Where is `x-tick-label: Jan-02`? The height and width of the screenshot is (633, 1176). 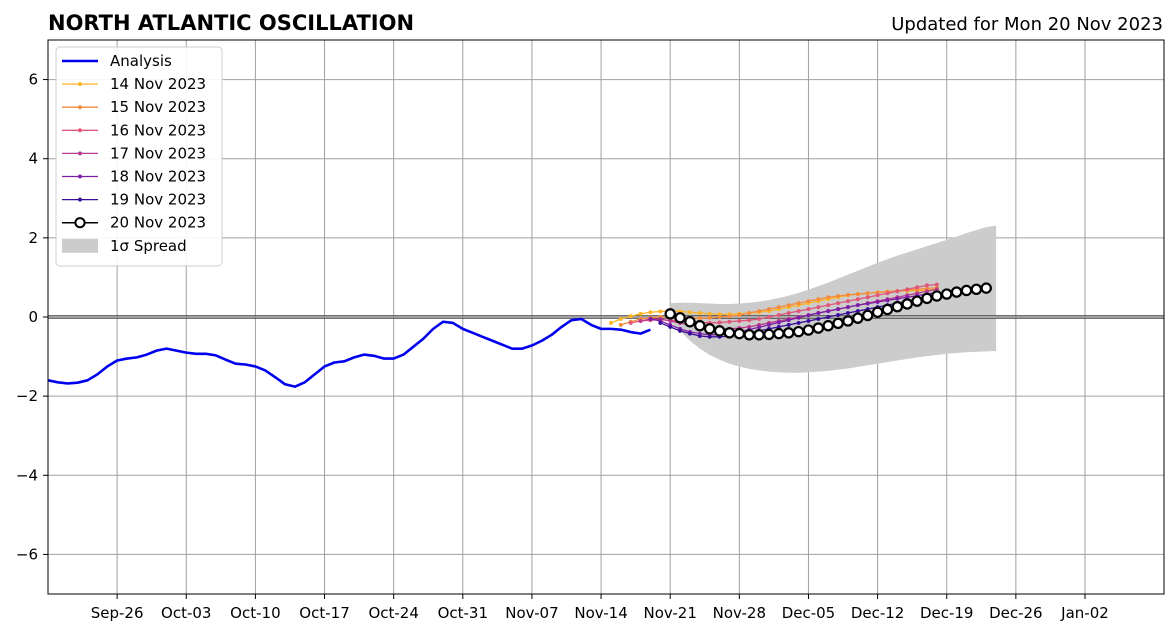 x-tick-label: Jan-02 is located at coordinates (1084, 613).